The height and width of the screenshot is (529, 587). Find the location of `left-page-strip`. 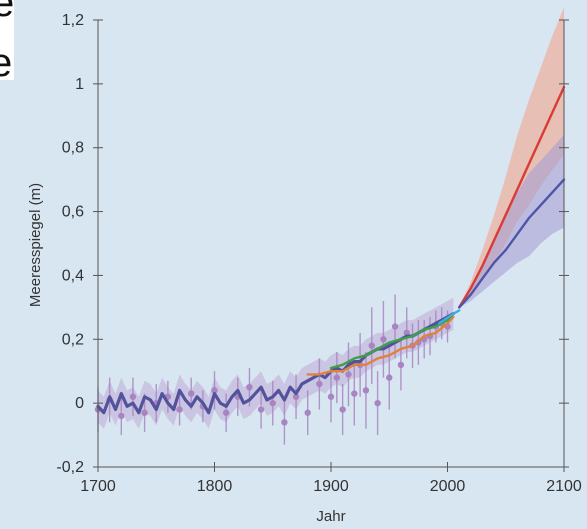

left-page-strip is located at coordinates (7, 40).